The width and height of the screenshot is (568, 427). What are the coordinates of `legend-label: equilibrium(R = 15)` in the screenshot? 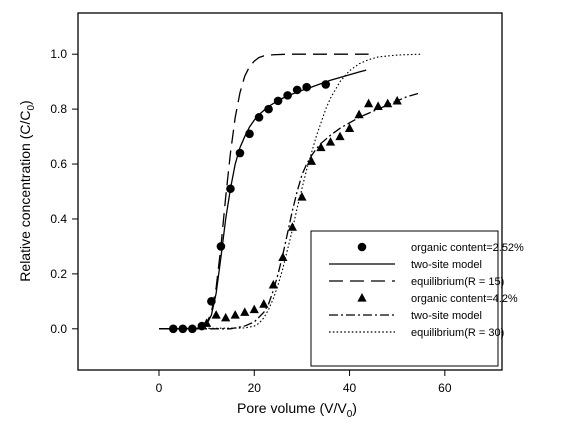 It's located at (457, 282).